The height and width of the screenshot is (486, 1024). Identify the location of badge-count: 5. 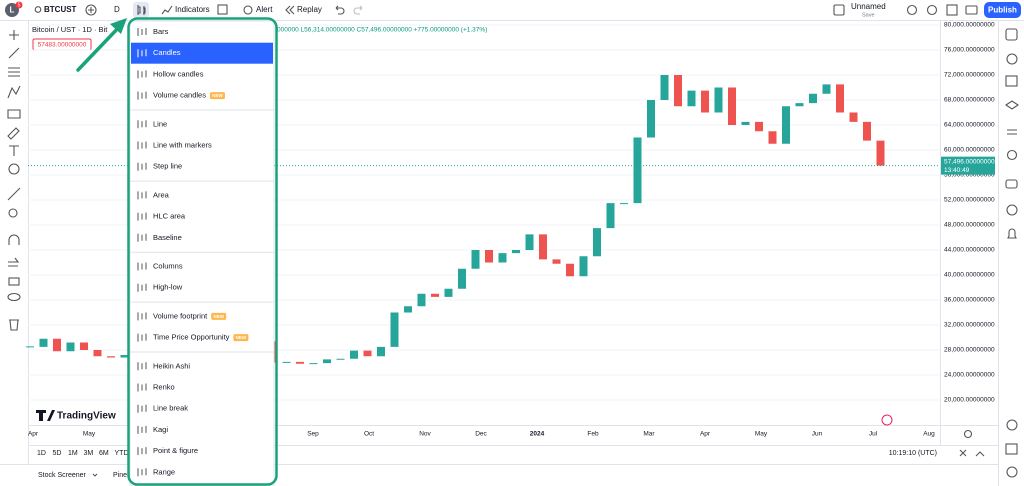
(19, 6).